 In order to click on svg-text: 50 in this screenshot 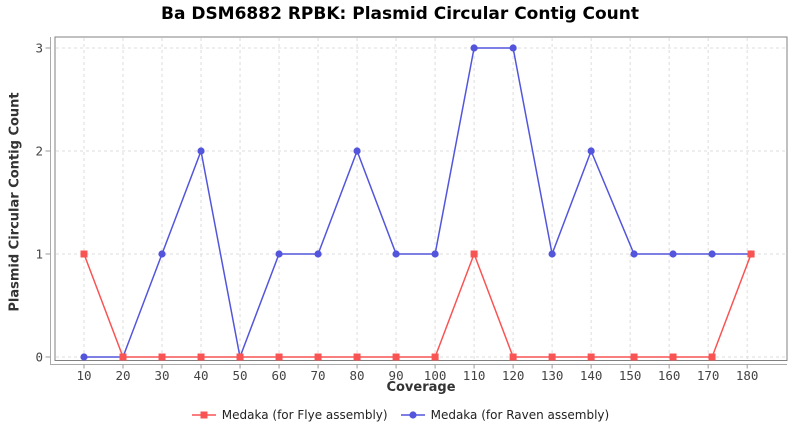, I will do `click(240, 375)`.